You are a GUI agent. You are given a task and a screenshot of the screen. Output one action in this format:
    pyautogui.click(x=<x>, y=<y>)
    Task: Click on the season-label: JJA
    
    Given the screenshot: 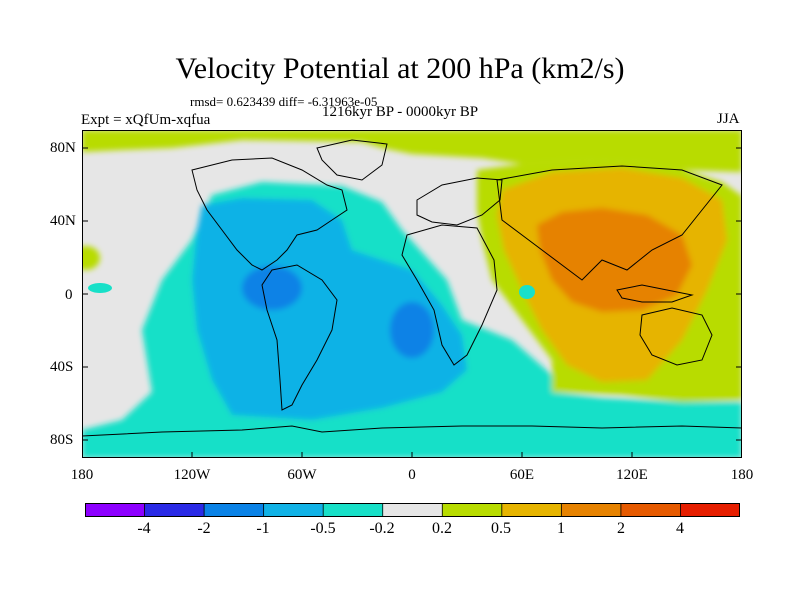 What is the action you would take?
    pyautogui.click(x=728, y=119)
    